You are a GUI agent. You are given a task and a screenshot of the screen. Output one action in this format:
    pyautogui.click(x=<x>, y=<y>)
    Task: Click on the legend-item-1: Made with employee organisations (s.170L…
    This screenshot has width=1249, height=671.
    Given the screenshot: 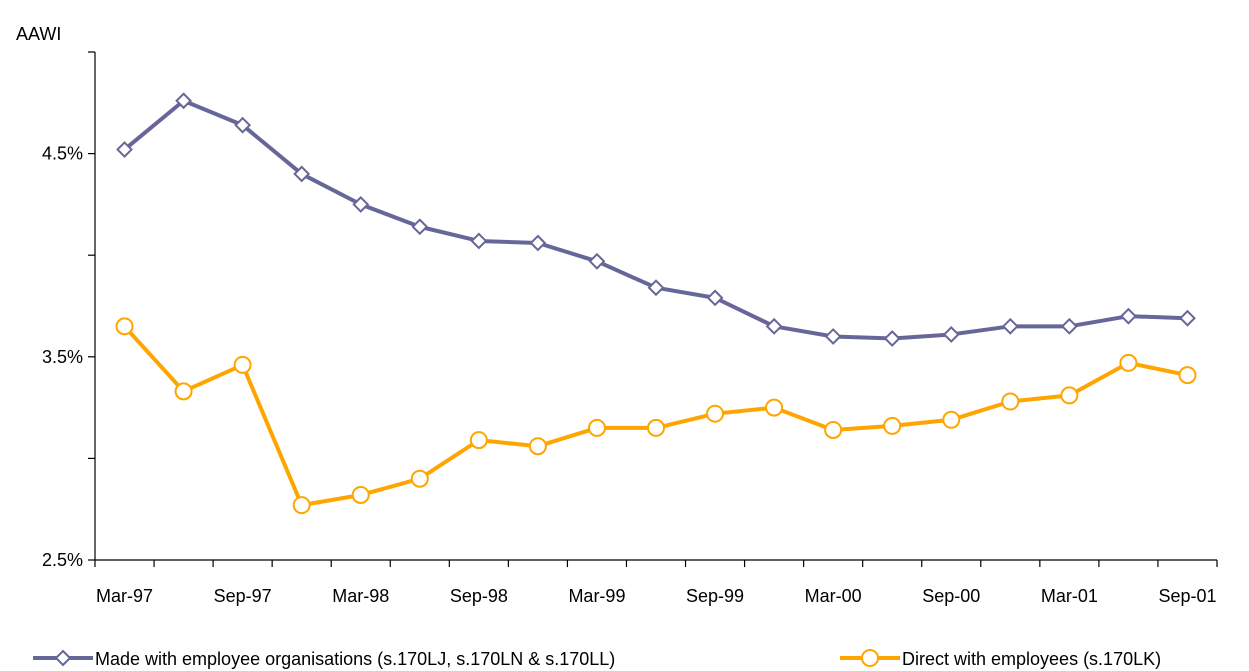 What is the action you would take?
    pyautogui.click(x=324, y=659)
    